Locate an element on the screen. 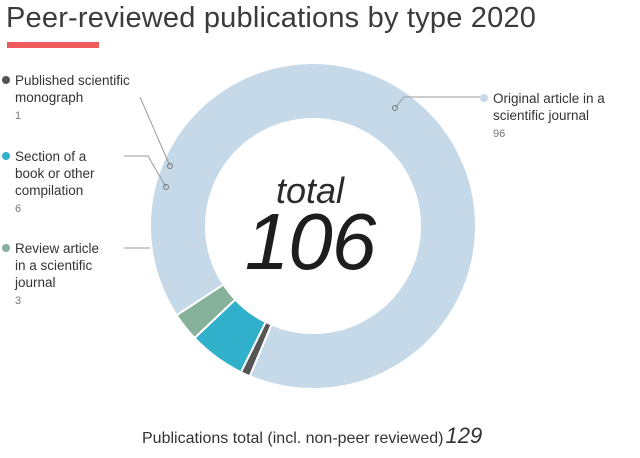 Image resolution: width=640 pixels, height=458 pixels. leader-original-article-dot is located at coordinates (395, 108).